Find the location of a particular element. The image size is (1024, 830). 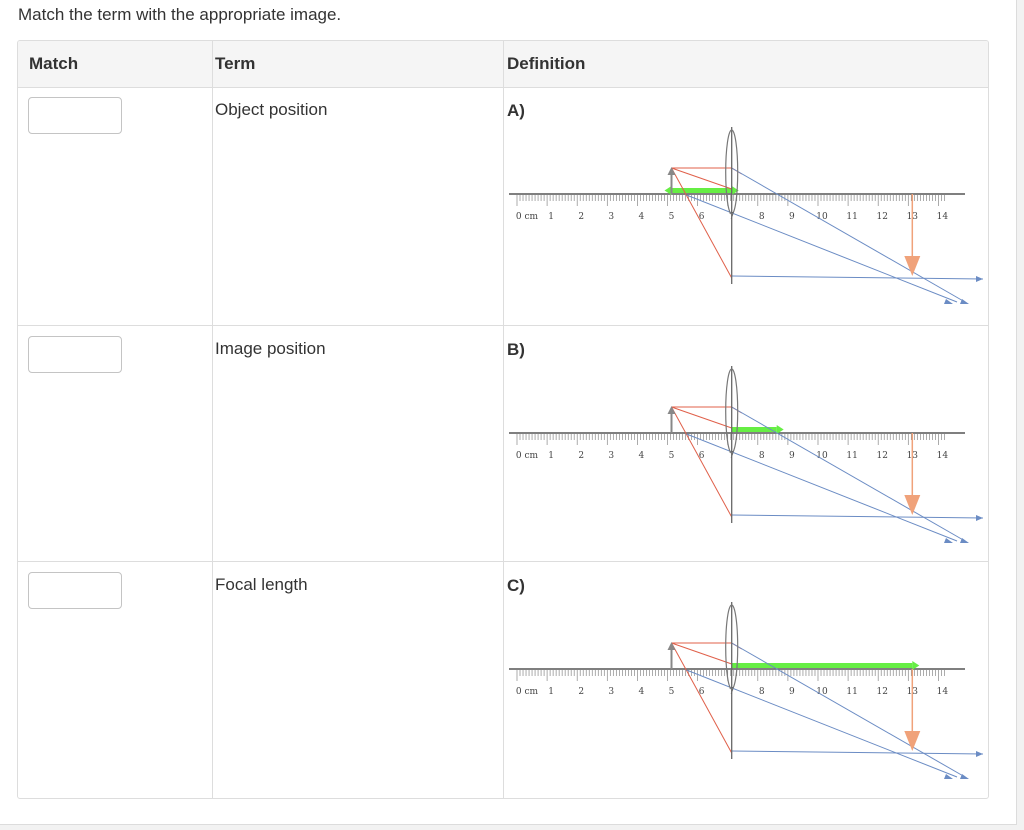

term-label: Object position is located at coordinates (271, 109).